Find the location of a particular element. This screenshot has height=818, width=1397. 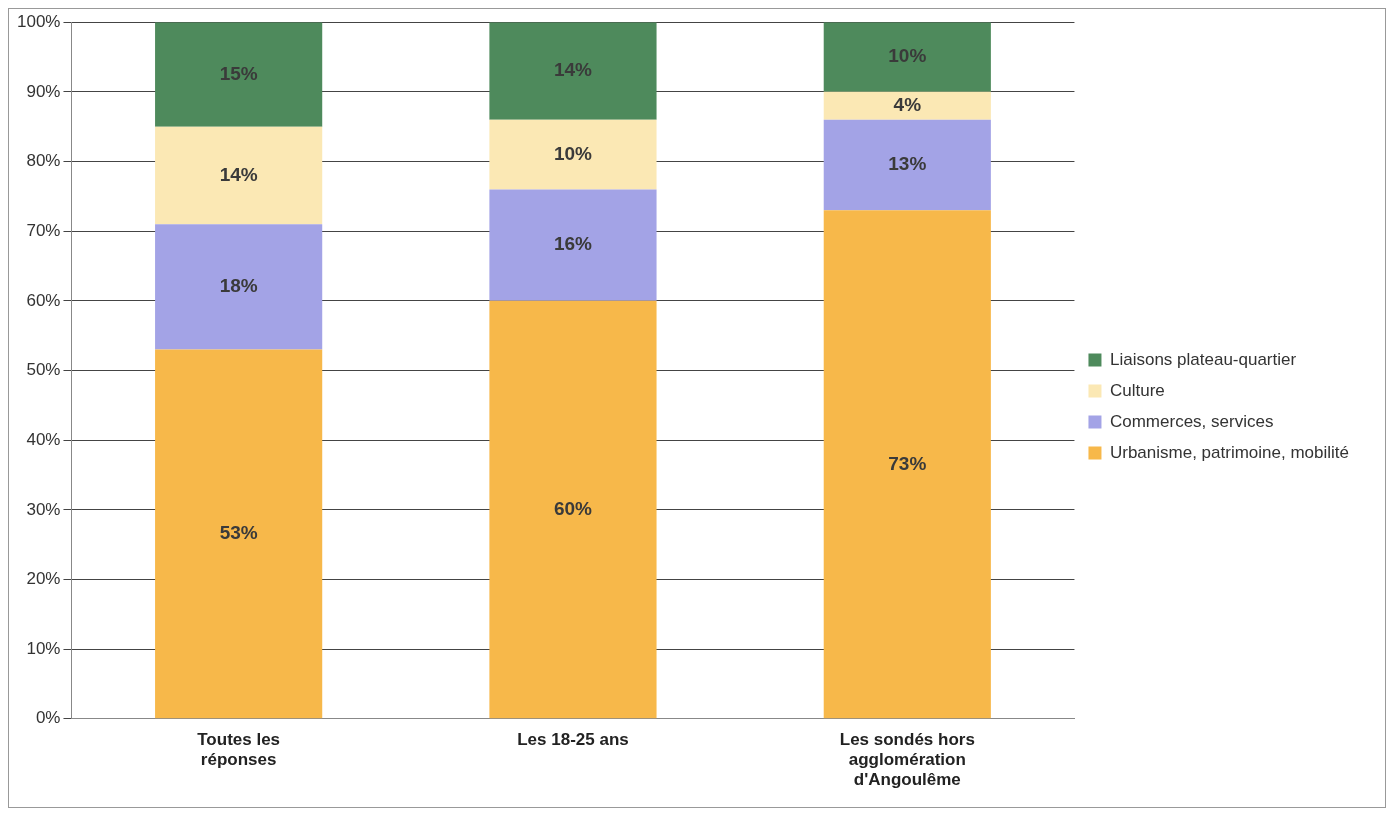

y-tick-label: 100% is located at coordinates (39, 21).